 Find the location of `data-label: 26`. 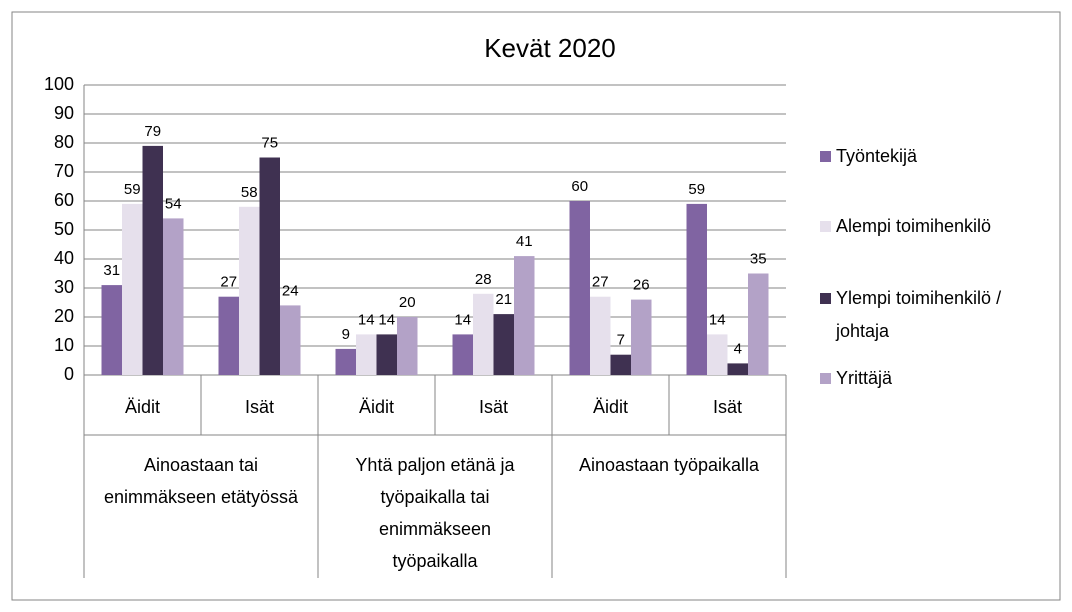

data-label: 26 is located at coordinates (641, 285).